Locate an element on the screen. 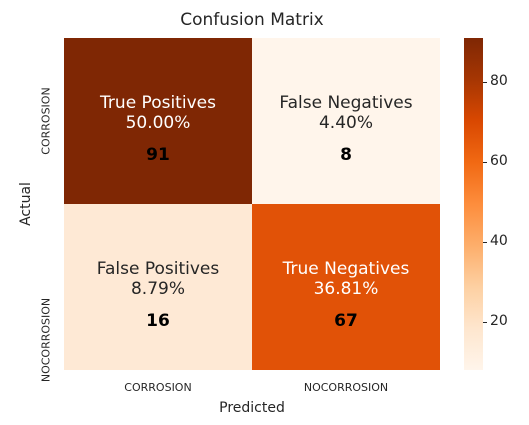  cell-false-positives: False Positives 8.79% 16 is located at coordinates (158, 287).